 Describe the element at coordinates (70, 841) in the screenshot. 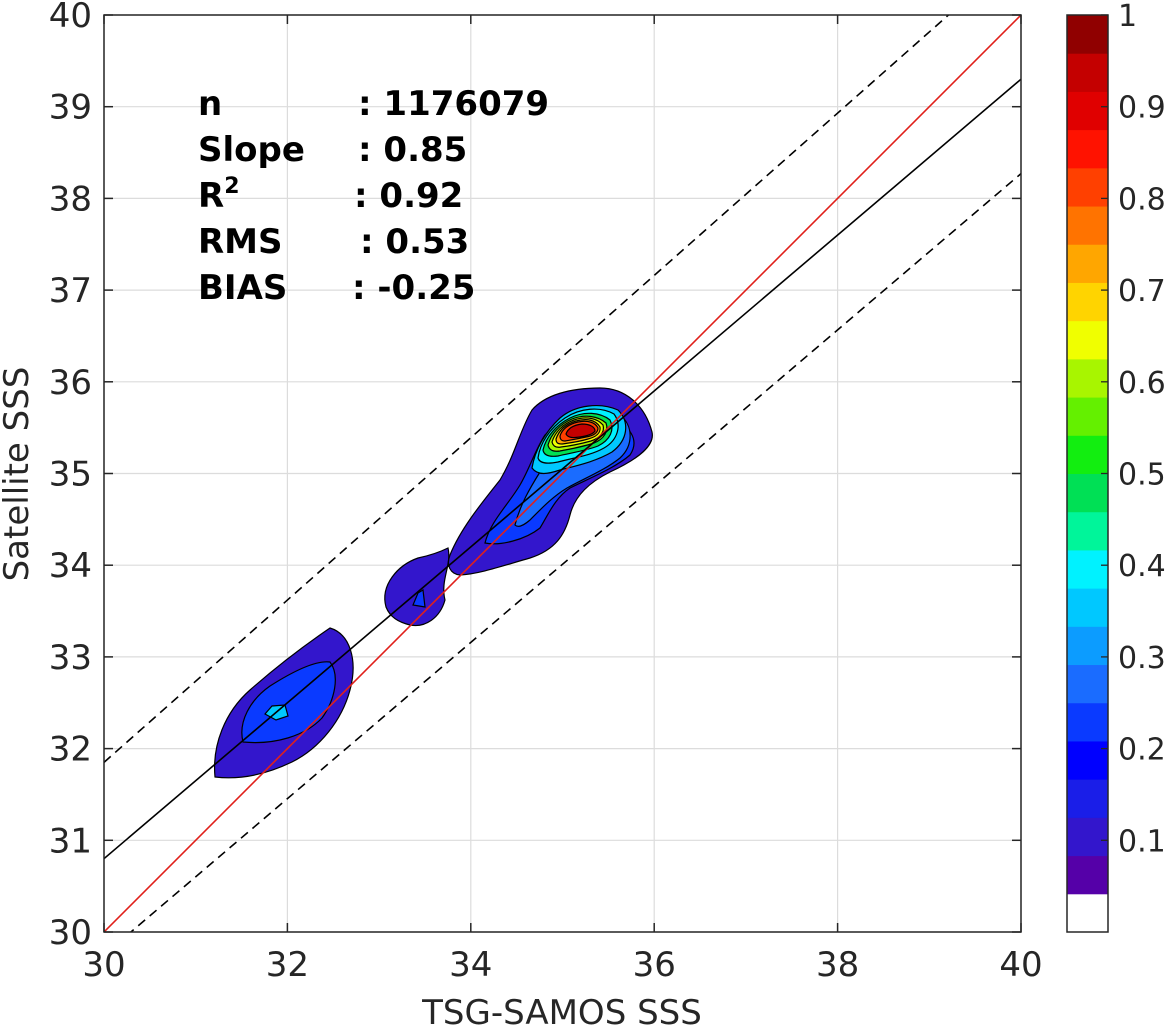

I see `y-tick-label: 31` at that location.